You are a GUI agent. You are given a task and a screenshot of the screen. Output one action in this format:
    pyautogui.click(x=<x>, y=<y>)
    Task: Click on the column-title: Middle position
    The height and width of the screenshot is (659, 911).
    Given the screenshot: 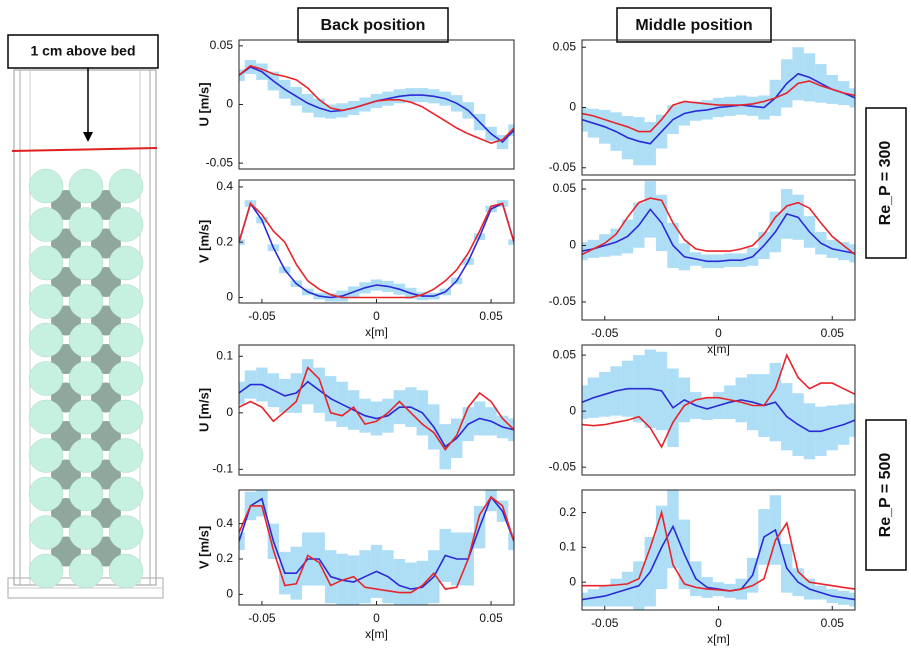 What is the action you would take?
    pyautogui.click(x=693, y=25)
    